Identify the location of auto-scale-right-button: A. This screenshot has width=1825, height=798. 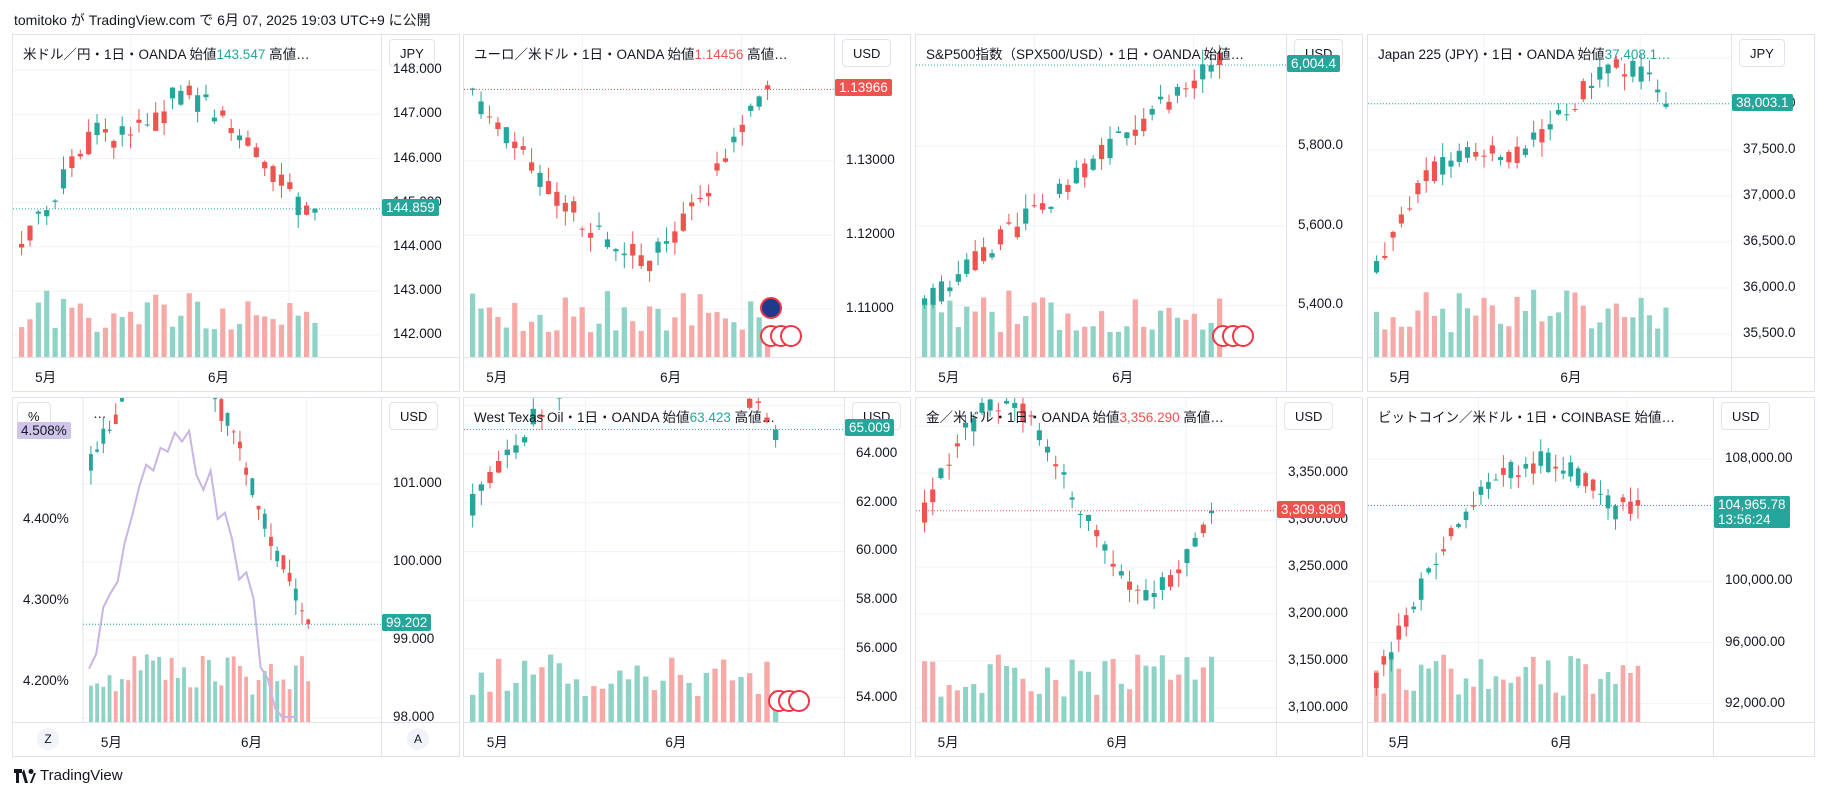
(418, 739).